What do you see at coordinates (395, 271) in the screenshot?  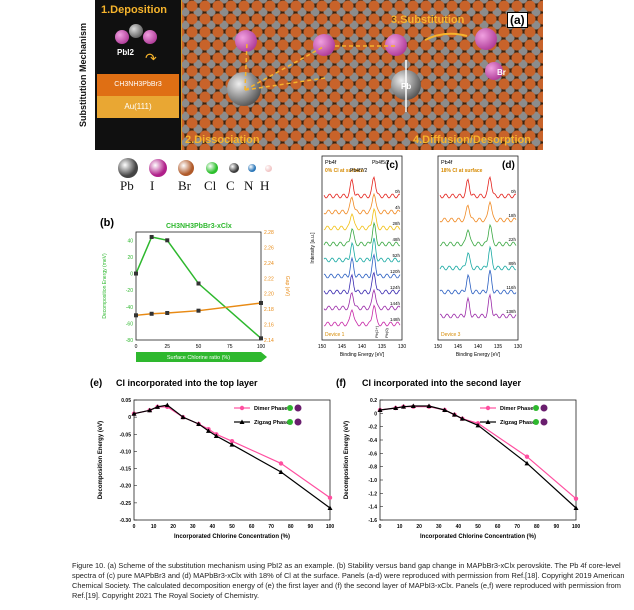 I see `time-label: 120h` at bounding box center [395, 271].